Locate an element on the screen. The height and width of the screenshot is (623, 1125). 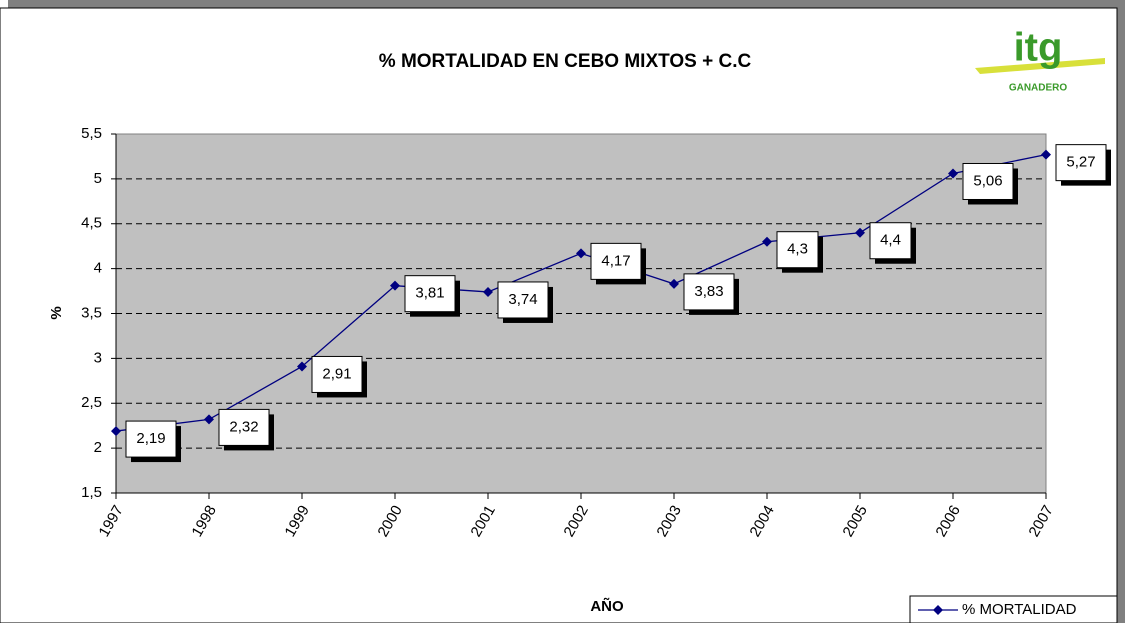
data-label: 2,91 is located at coordinates (336, 373).